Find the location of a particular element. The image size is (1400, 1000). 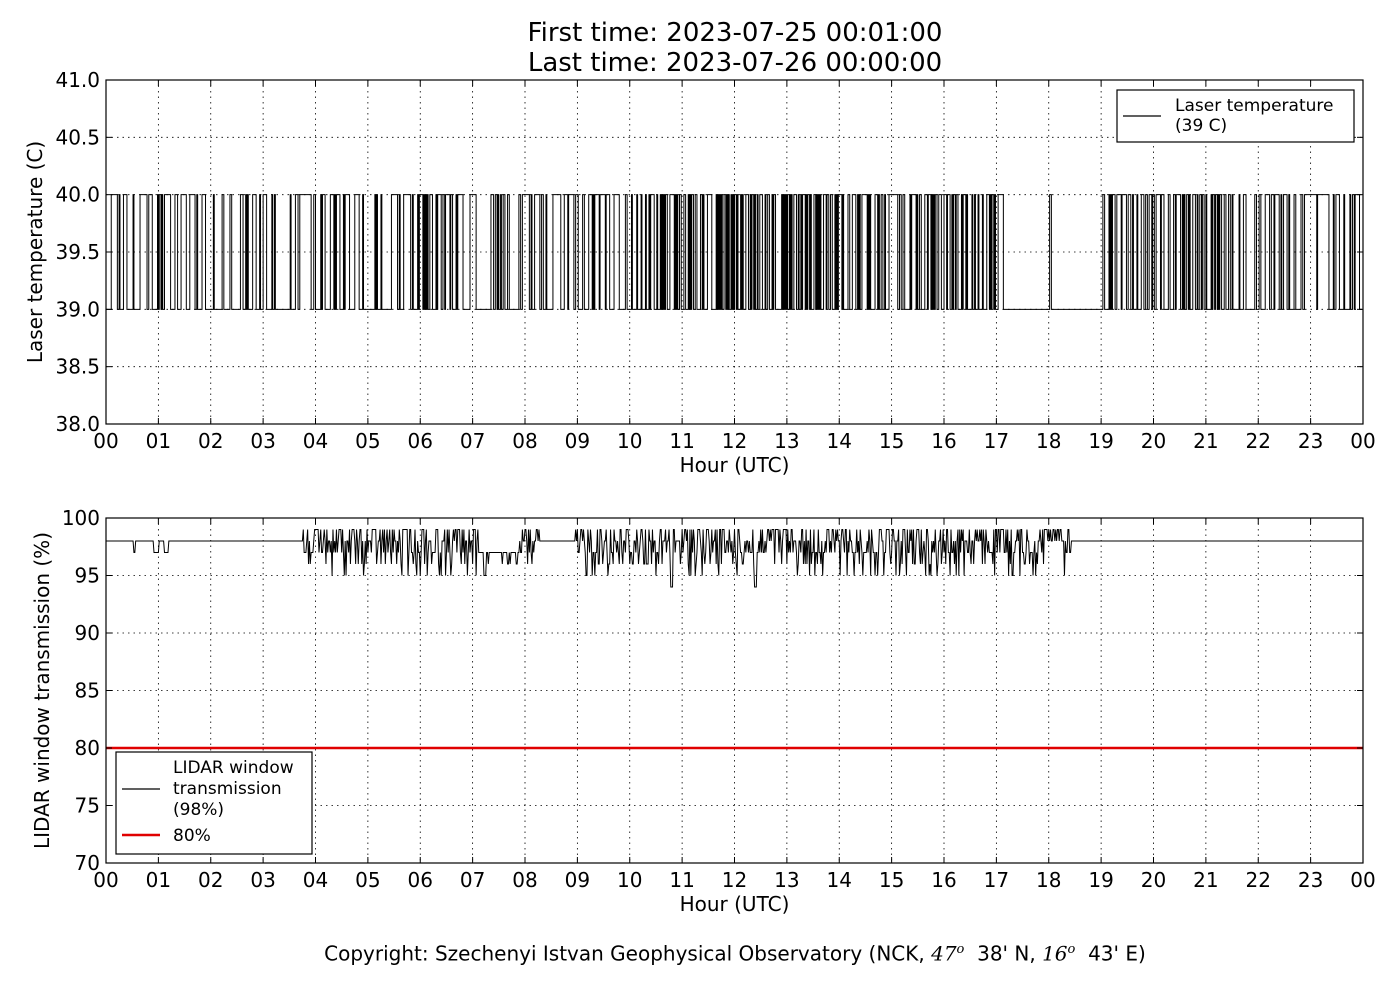

legend: LIDAR window transmission (98%) 80% is located at coordinates (214, 803).